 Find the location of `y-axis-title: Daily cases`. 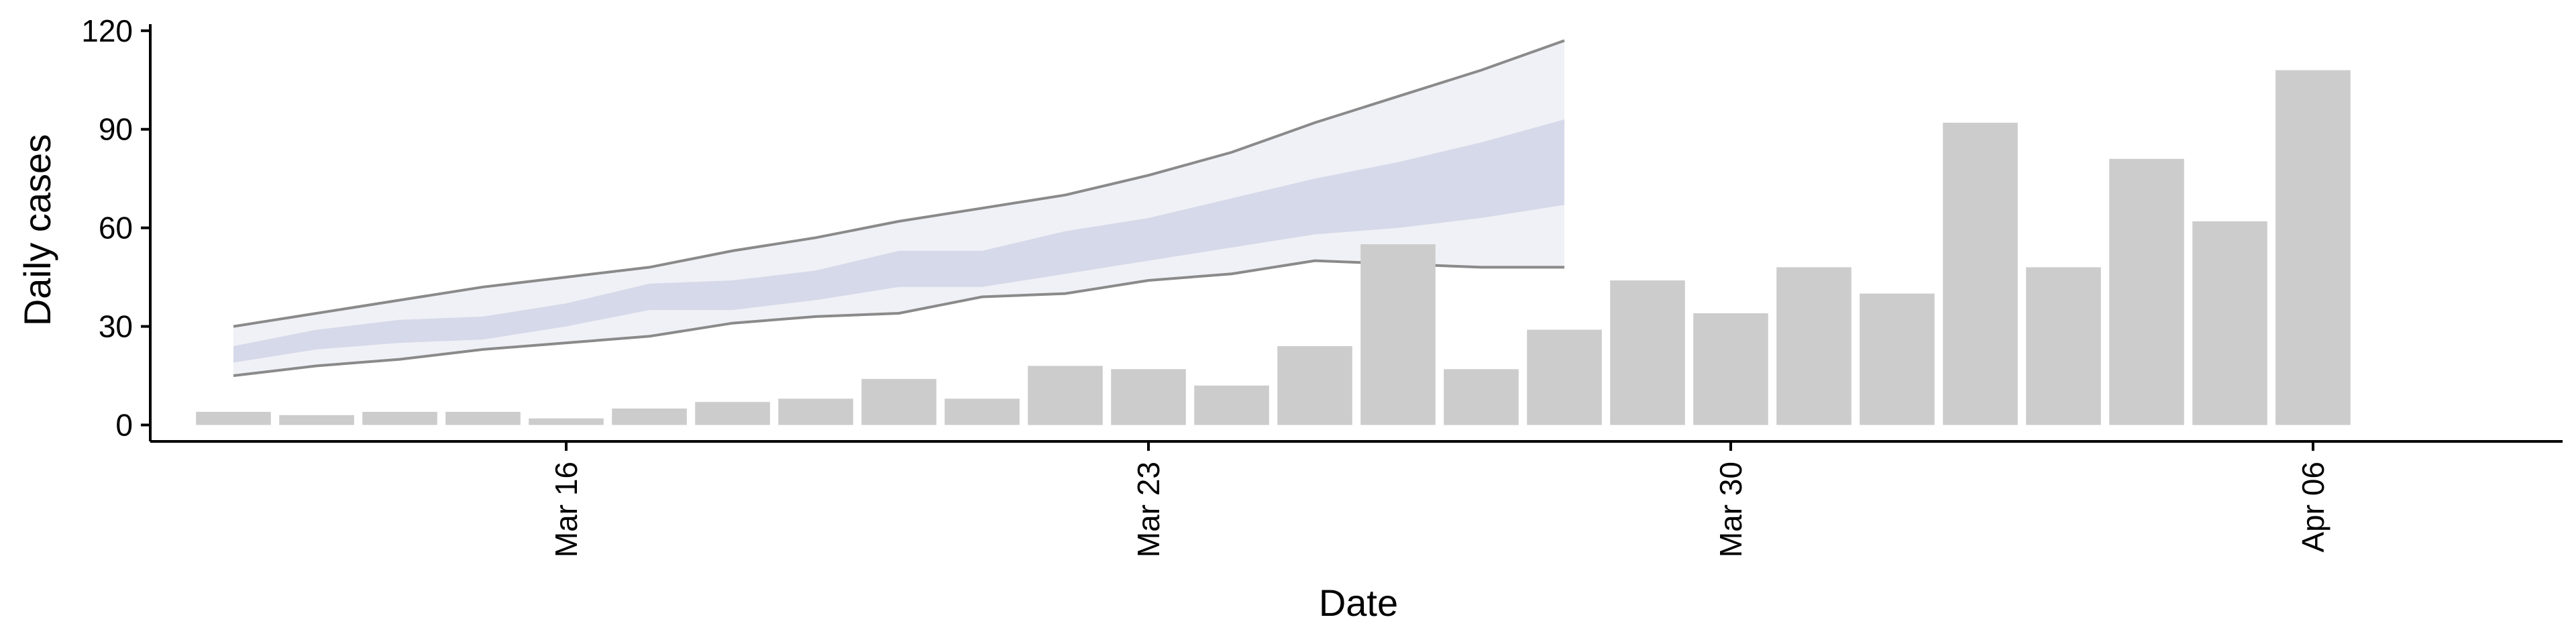

y-axis-title: Daily cases is located at coordinates (37, 230).